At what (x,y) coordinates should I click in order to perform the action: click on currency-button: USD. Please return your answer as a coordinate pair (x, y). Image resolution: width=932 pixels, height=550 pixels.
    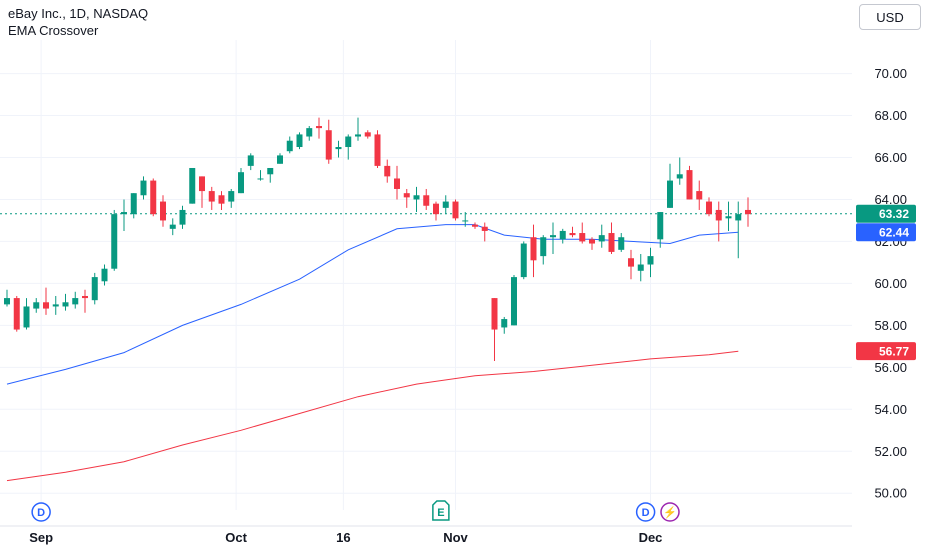
    Looking at the image, I should click on (890, 17).